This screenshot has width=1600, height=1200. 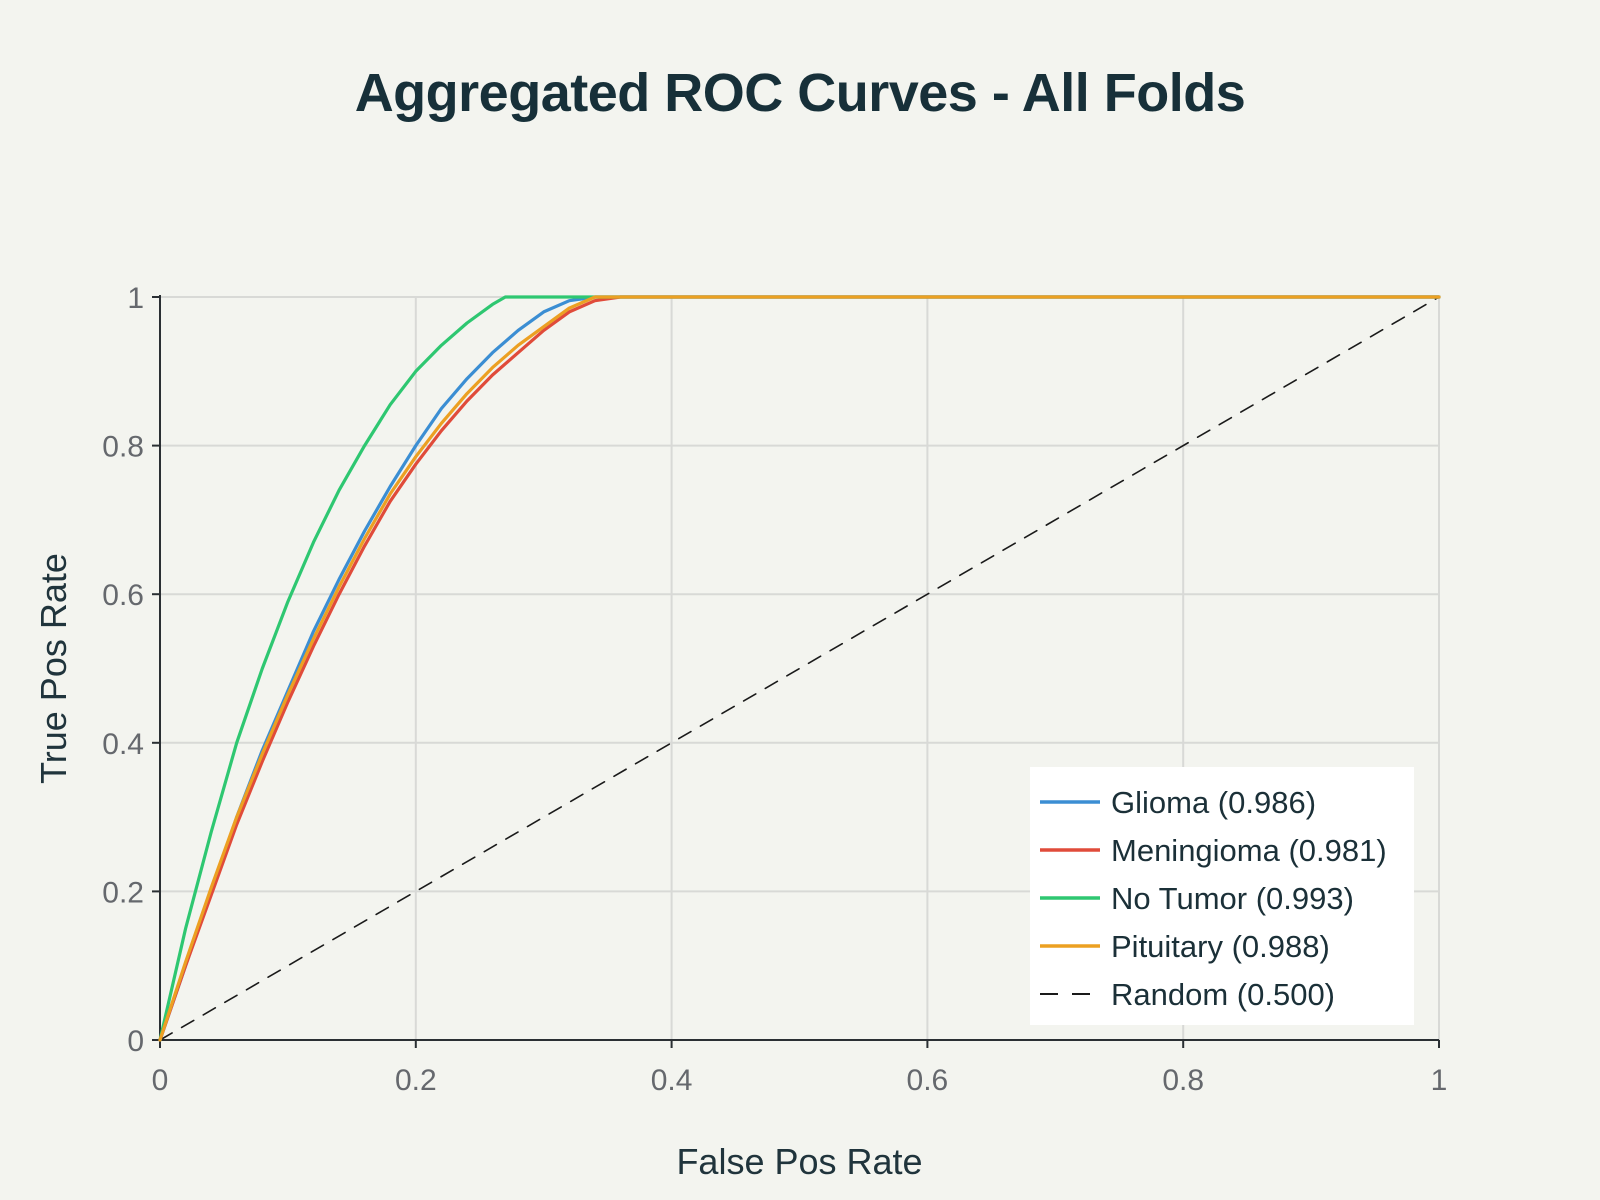 I want to click on x-tick-label: 0, so click(x=160, y=1080).